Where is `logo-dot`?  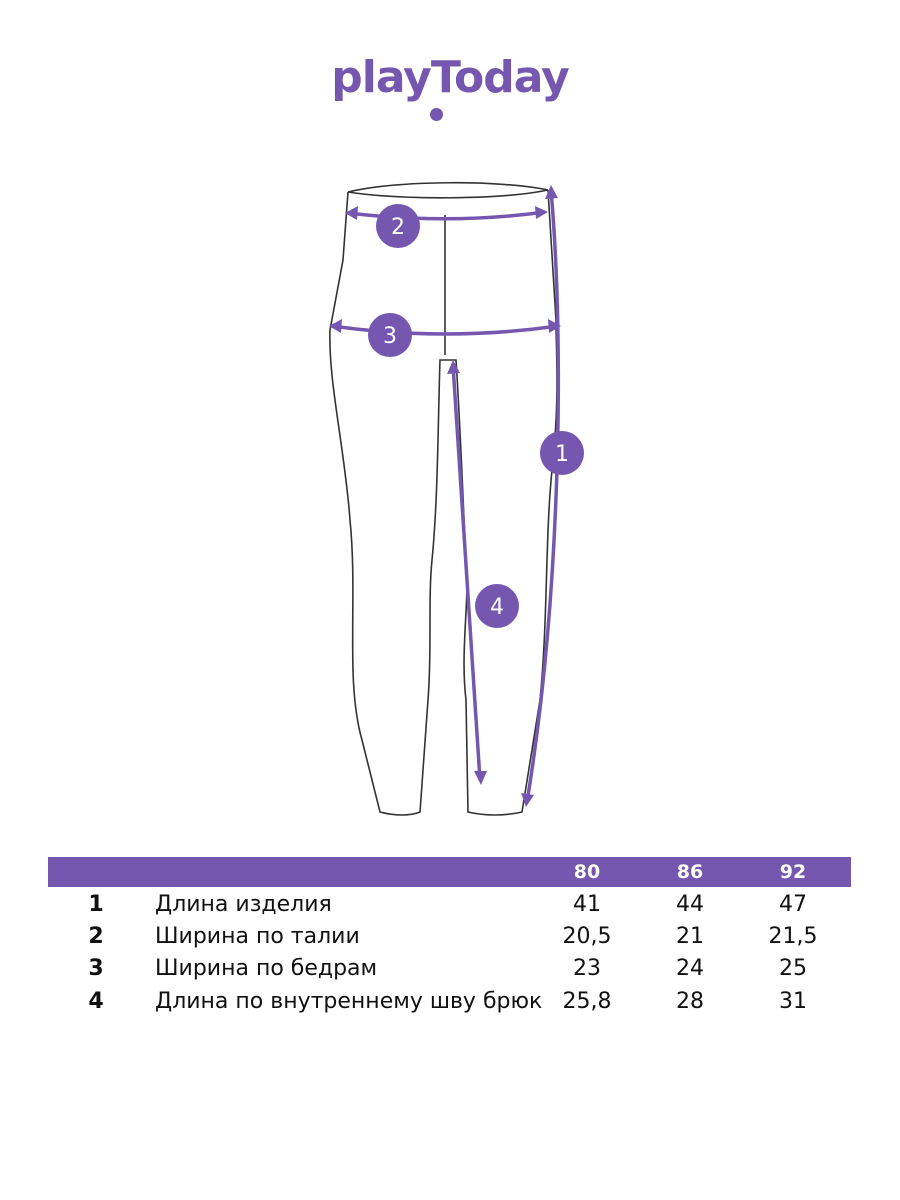 logo-dot is located at coordinates (436, 114).